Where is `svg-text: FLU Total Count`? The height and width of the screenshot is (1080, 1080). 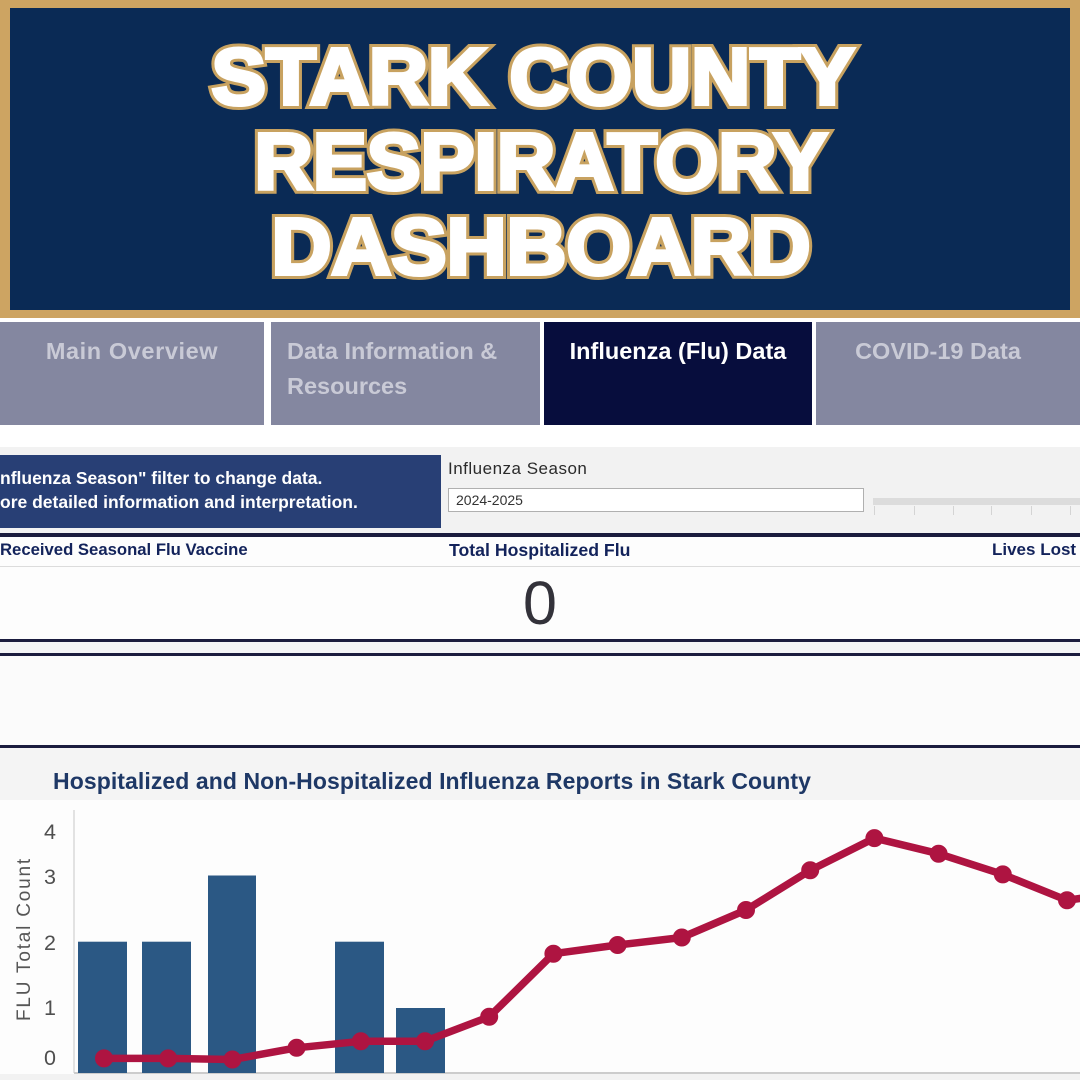
svg-text: FLU Total Count is located at coordinates (24, 939).